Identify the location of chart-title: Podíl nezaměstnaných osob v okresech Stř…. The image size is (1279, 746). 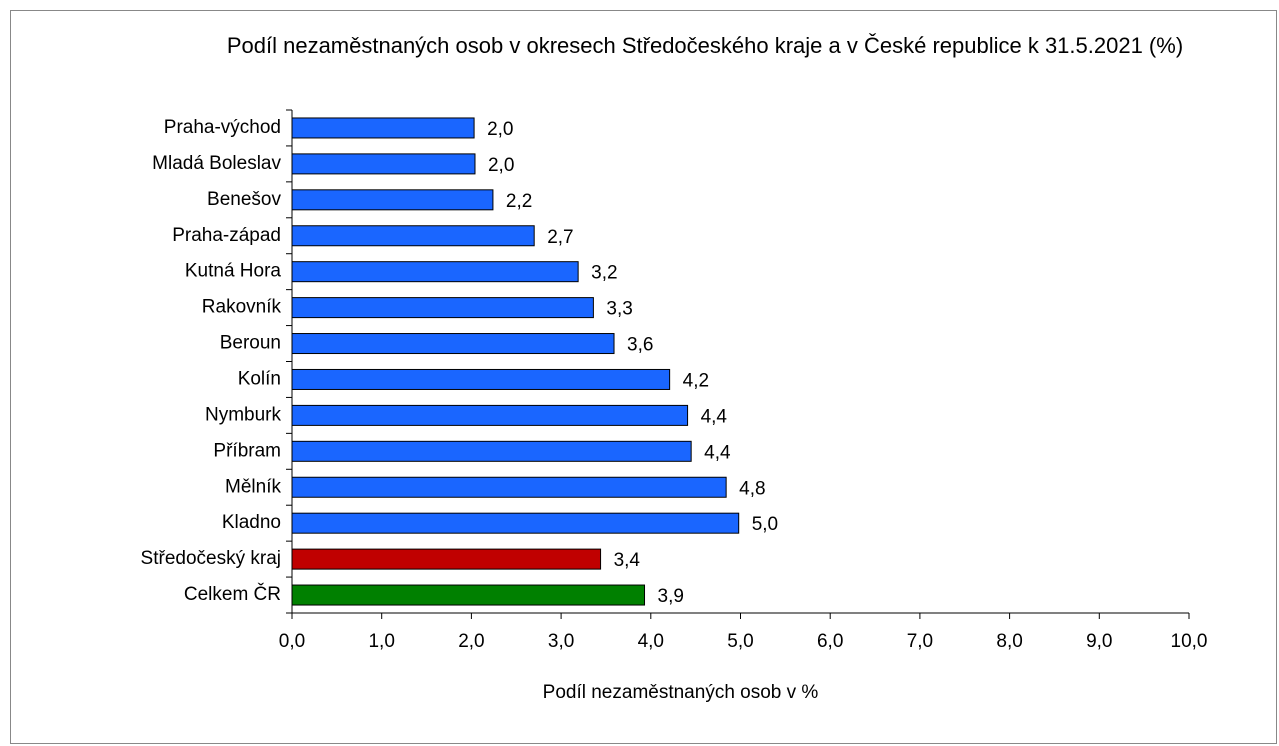
(705, 45).